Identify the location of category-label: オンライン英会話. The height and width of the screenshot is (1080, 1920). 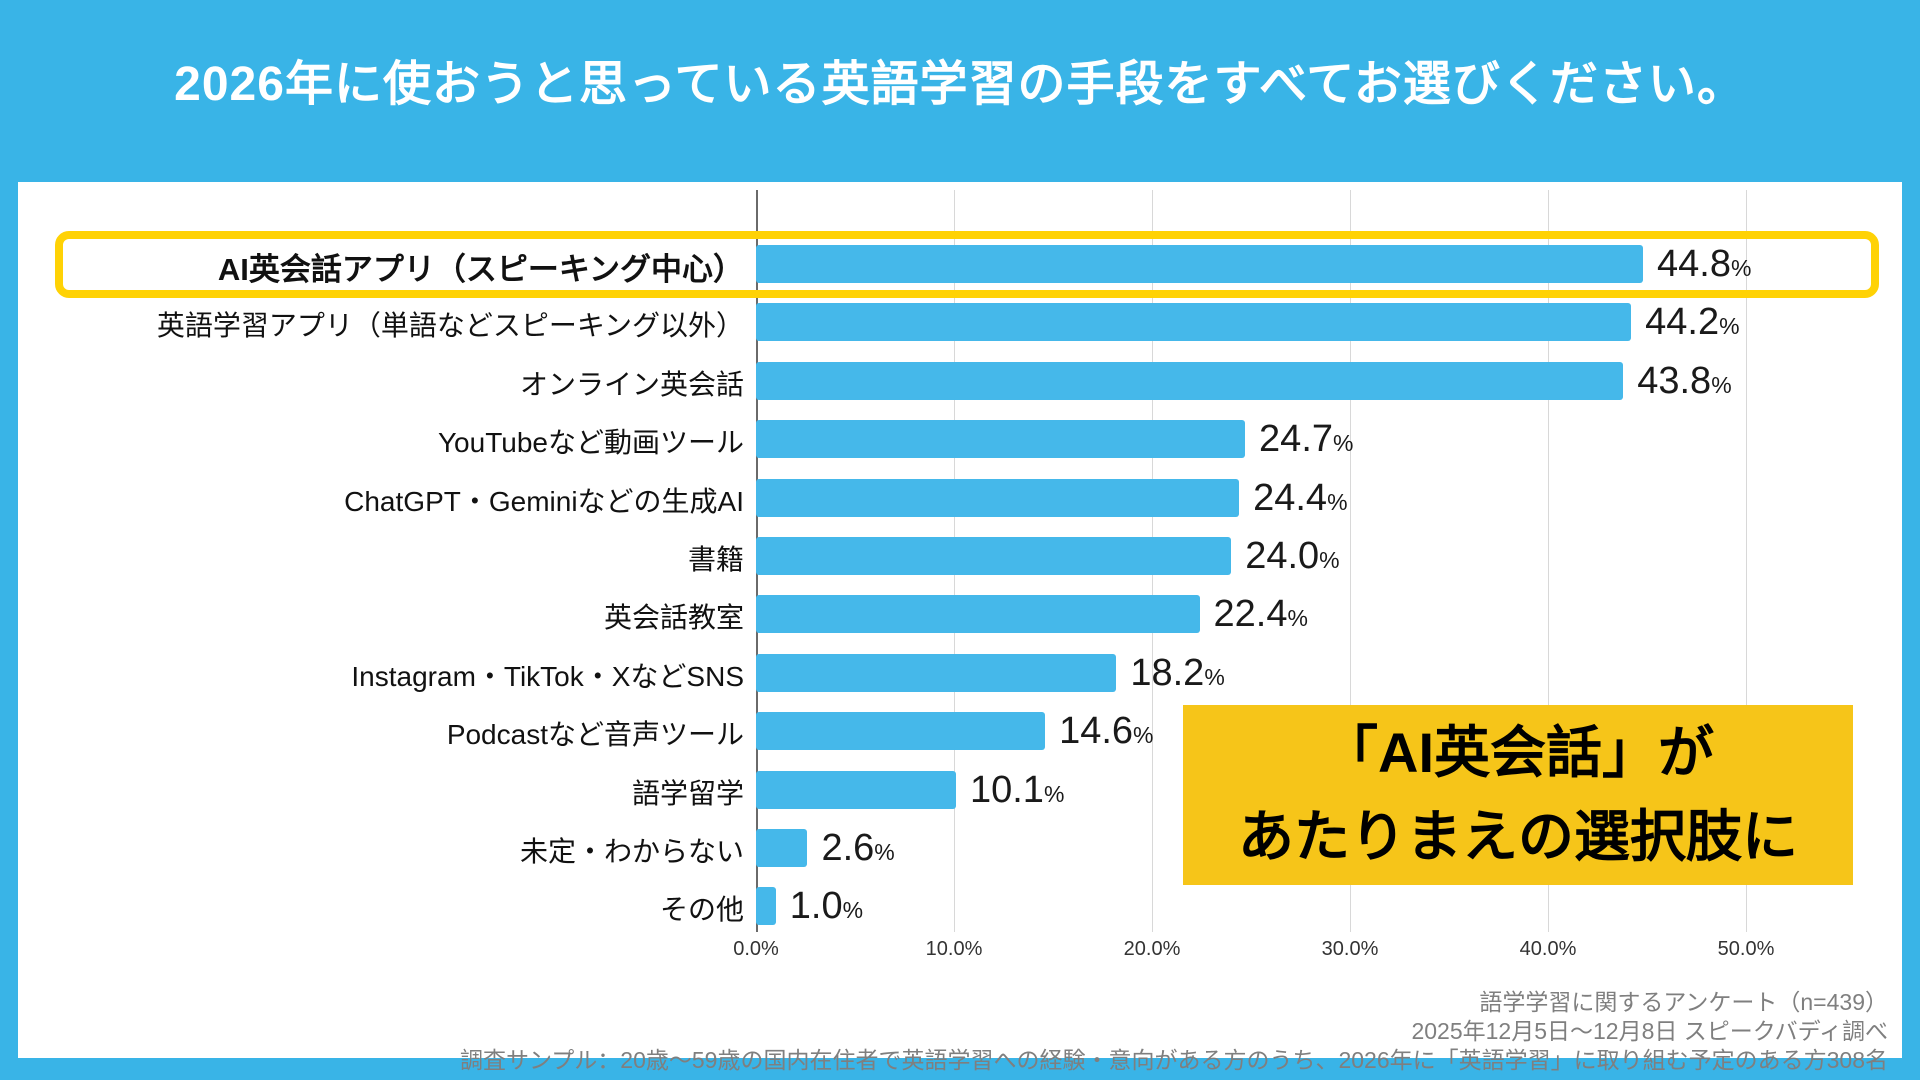
(631, 384).